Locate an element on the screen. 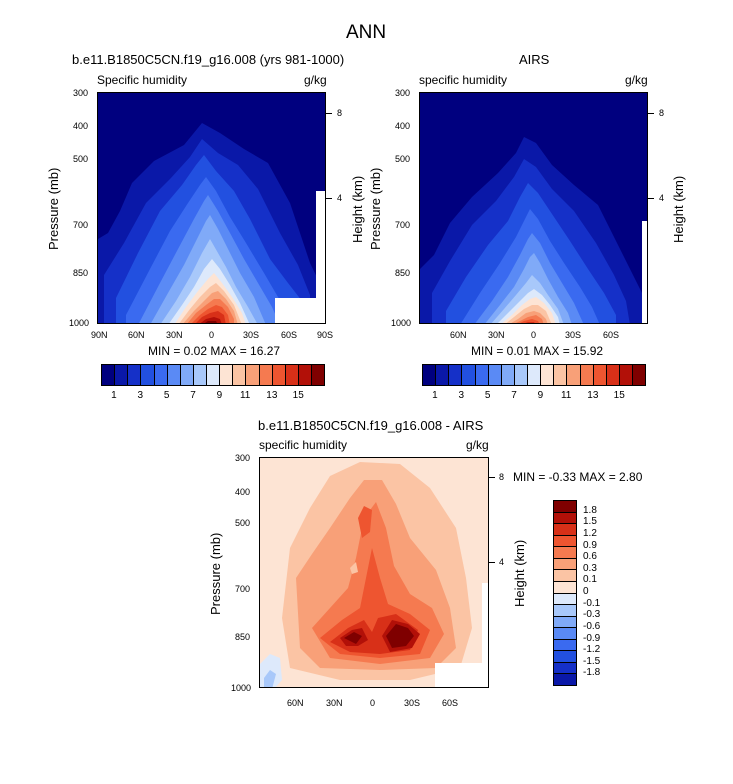  panel3-title: b.e11.B1850C5CN.f19_g16.008 - AIRS is located at coordinates (371, 425).